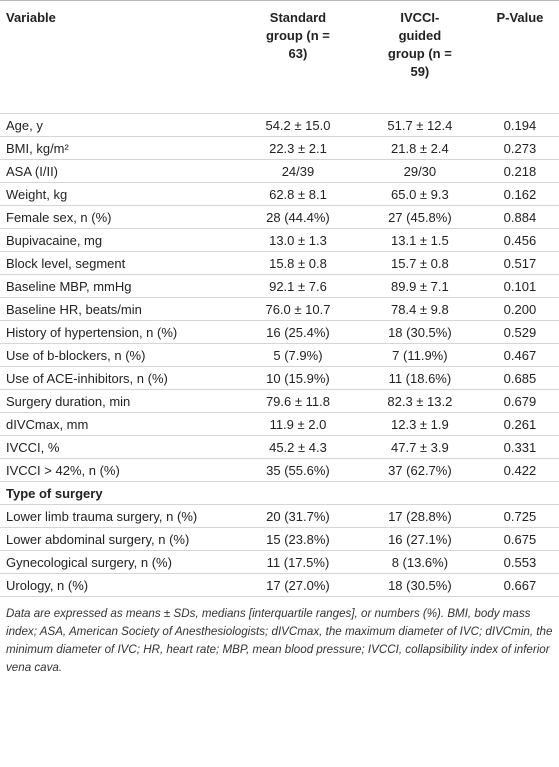 Image resolution: width=559 pixels, height=767 pixels. Describe the element at coordinates (118, 516) in the screenshot. I see `row-label: Lower limb trauma surgery, n (%)` at that location.